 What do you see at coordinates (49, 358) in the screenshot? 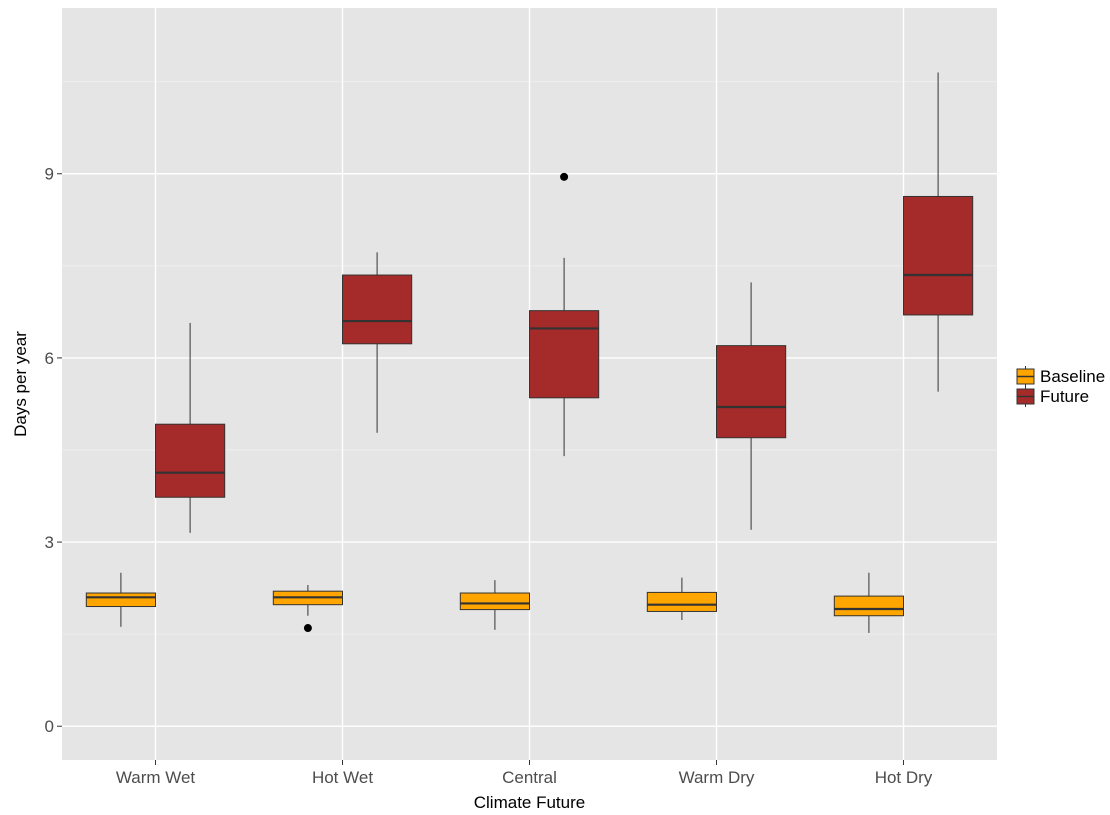
I see `y-tick-label: 6` at bounding box center [49, 358].